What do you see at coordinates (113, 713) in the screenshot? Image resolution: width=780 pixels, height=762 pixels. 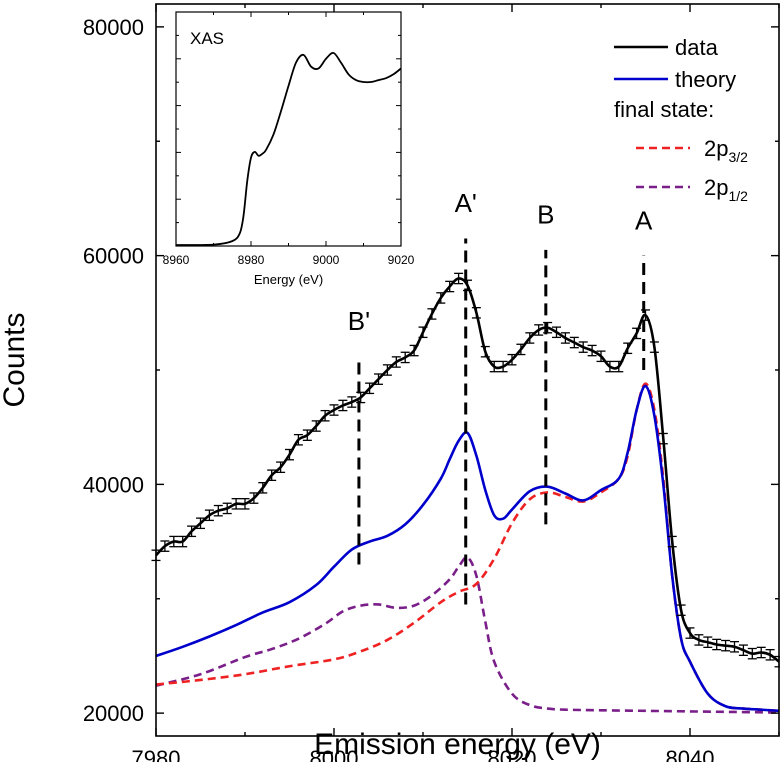 I see `y-tick-label: 20000` at bounding box center [113, 713].